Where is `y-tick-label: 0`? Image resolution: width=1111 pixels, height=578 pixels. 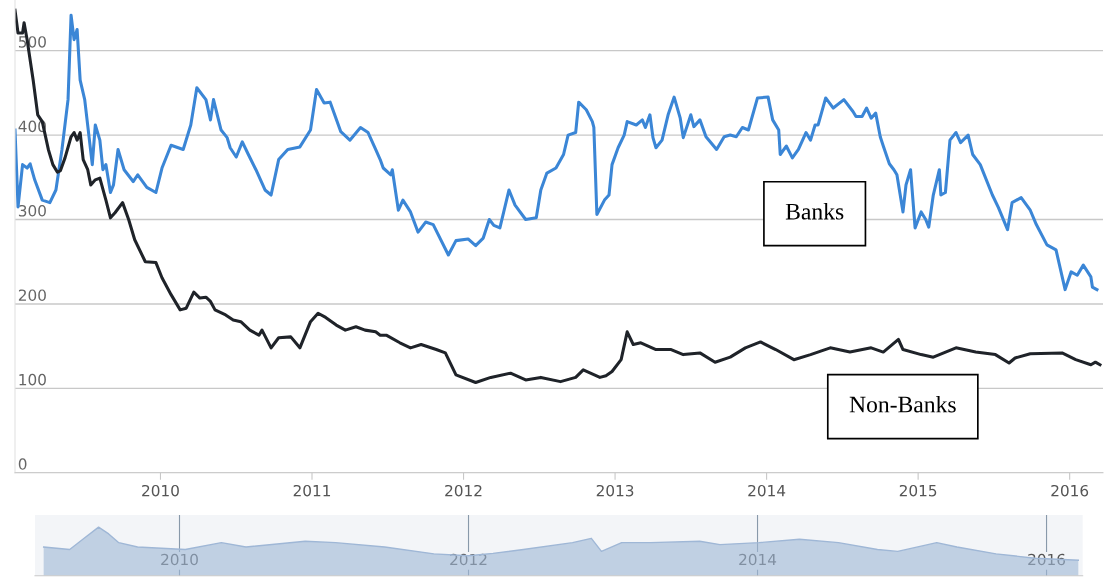
y-tick-label: 0 is located at coordinates (22, 464).